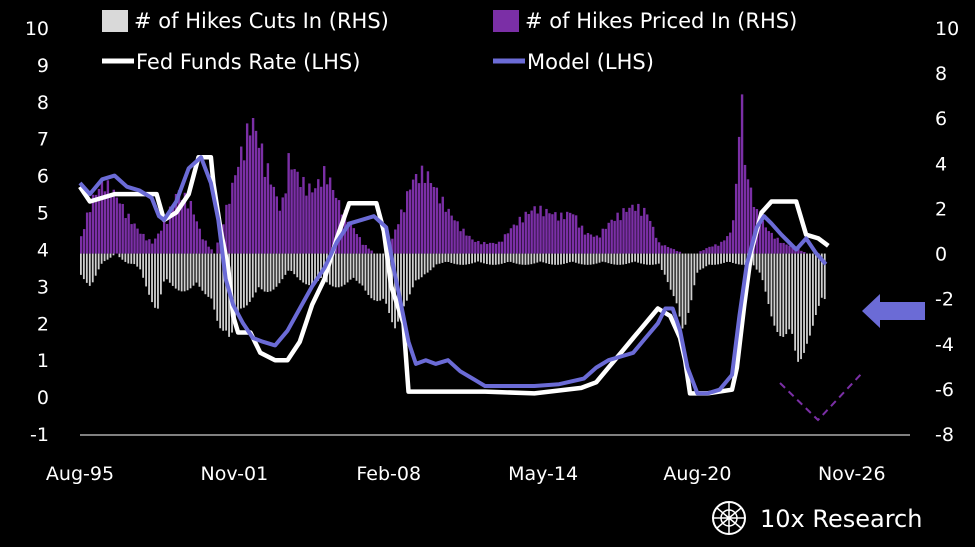  What do you see at coordinates (944, 345) in the screenshot?
I see `right-tick-label: -4` at bounding box center [944, 345].